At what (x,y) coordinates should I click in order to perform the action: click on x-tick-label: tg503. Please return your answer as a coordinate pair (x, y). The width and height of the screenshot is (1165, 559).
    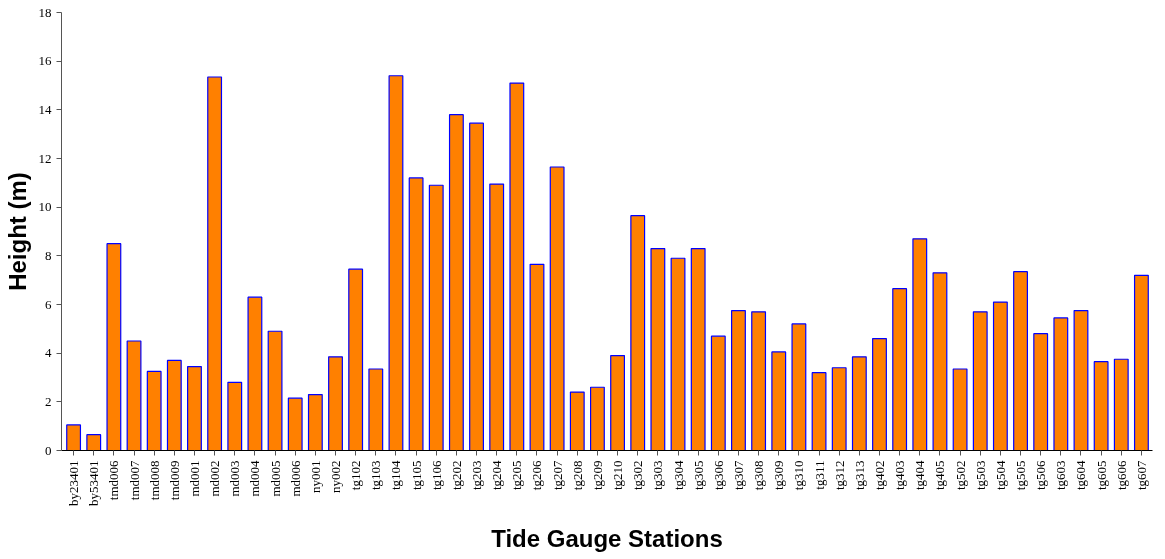
    Looking at the image, I should click on (980, 475).